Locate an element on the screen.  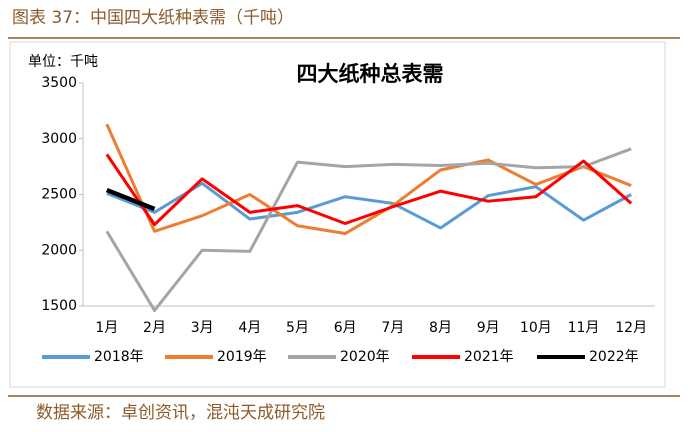
y-tick-label: 2000 is located at coordinates (59, 250).